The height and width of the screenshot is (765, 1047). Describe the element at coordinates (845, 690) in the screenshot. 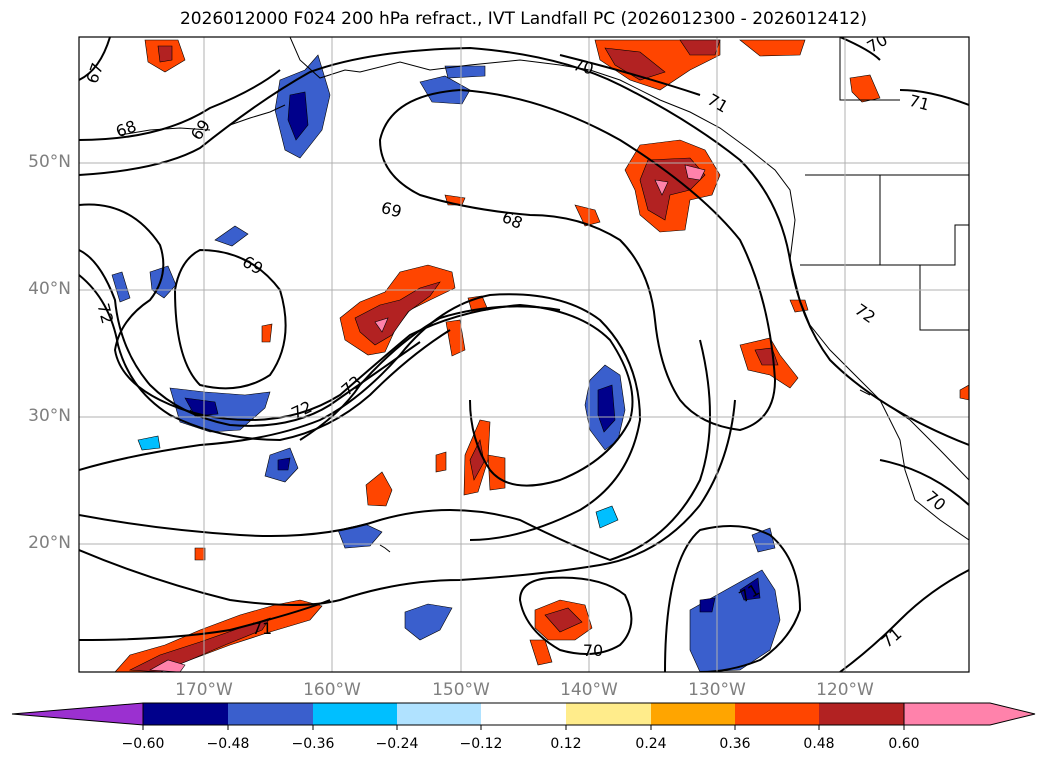

I see `lon-label: 120°W` at that location.